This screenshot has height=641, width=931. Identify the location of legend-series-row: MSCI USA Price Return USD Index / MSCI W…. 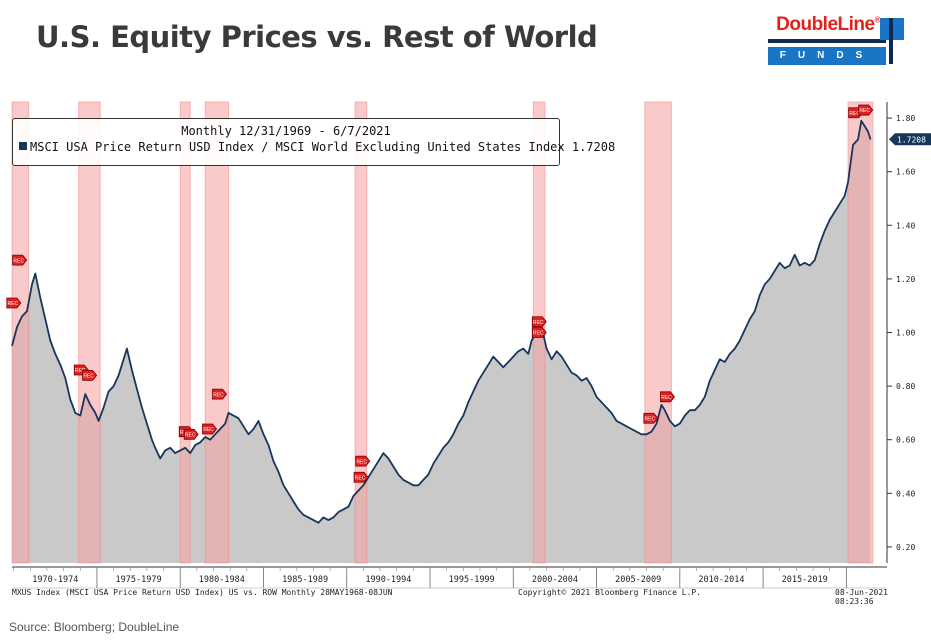
(317, 147).